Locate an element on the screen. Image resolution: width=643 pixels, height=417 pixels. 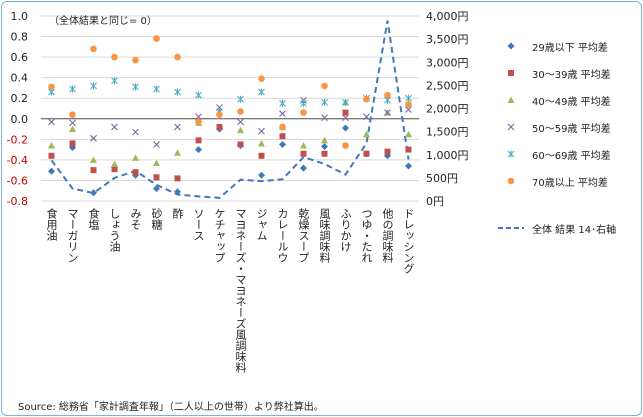
legend-item: 全体 結果 14･右軸 is located at coordinates (556, 228).